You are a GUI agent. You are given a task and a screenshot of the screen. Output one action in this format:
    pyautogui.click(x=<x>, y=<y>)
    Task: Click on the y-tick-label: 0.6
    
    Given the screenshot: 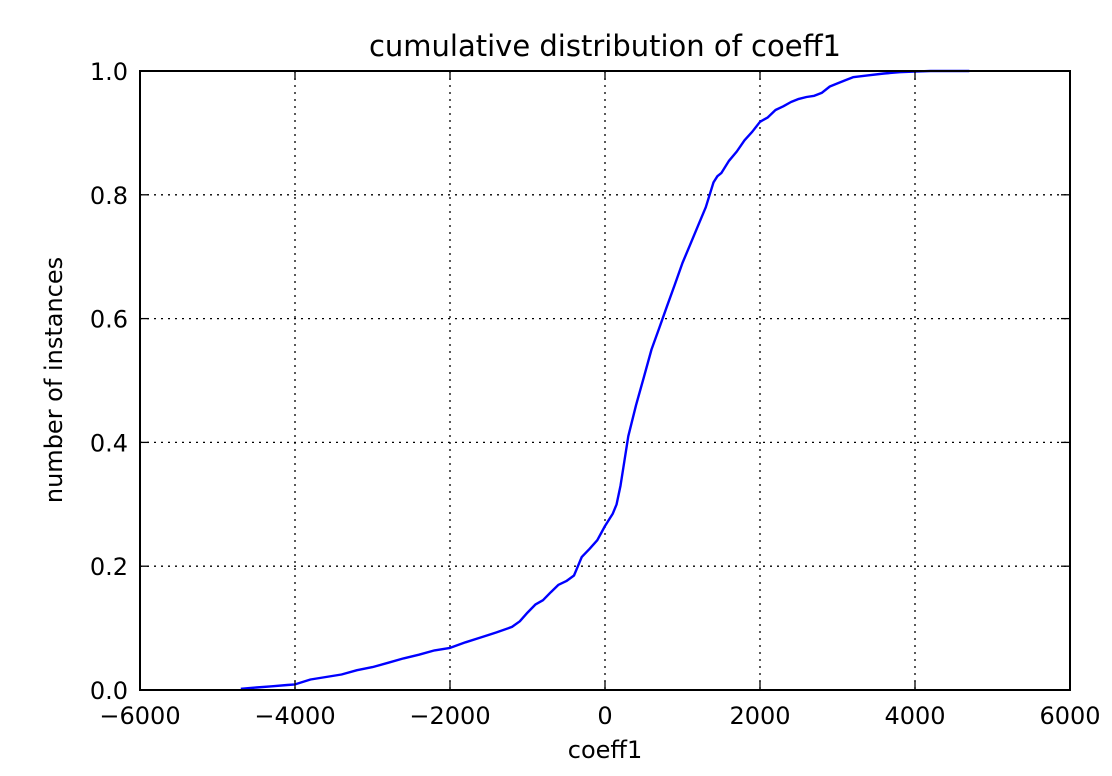 What is the action you would take?
    pyautogui.click(x=109, y=320)
    